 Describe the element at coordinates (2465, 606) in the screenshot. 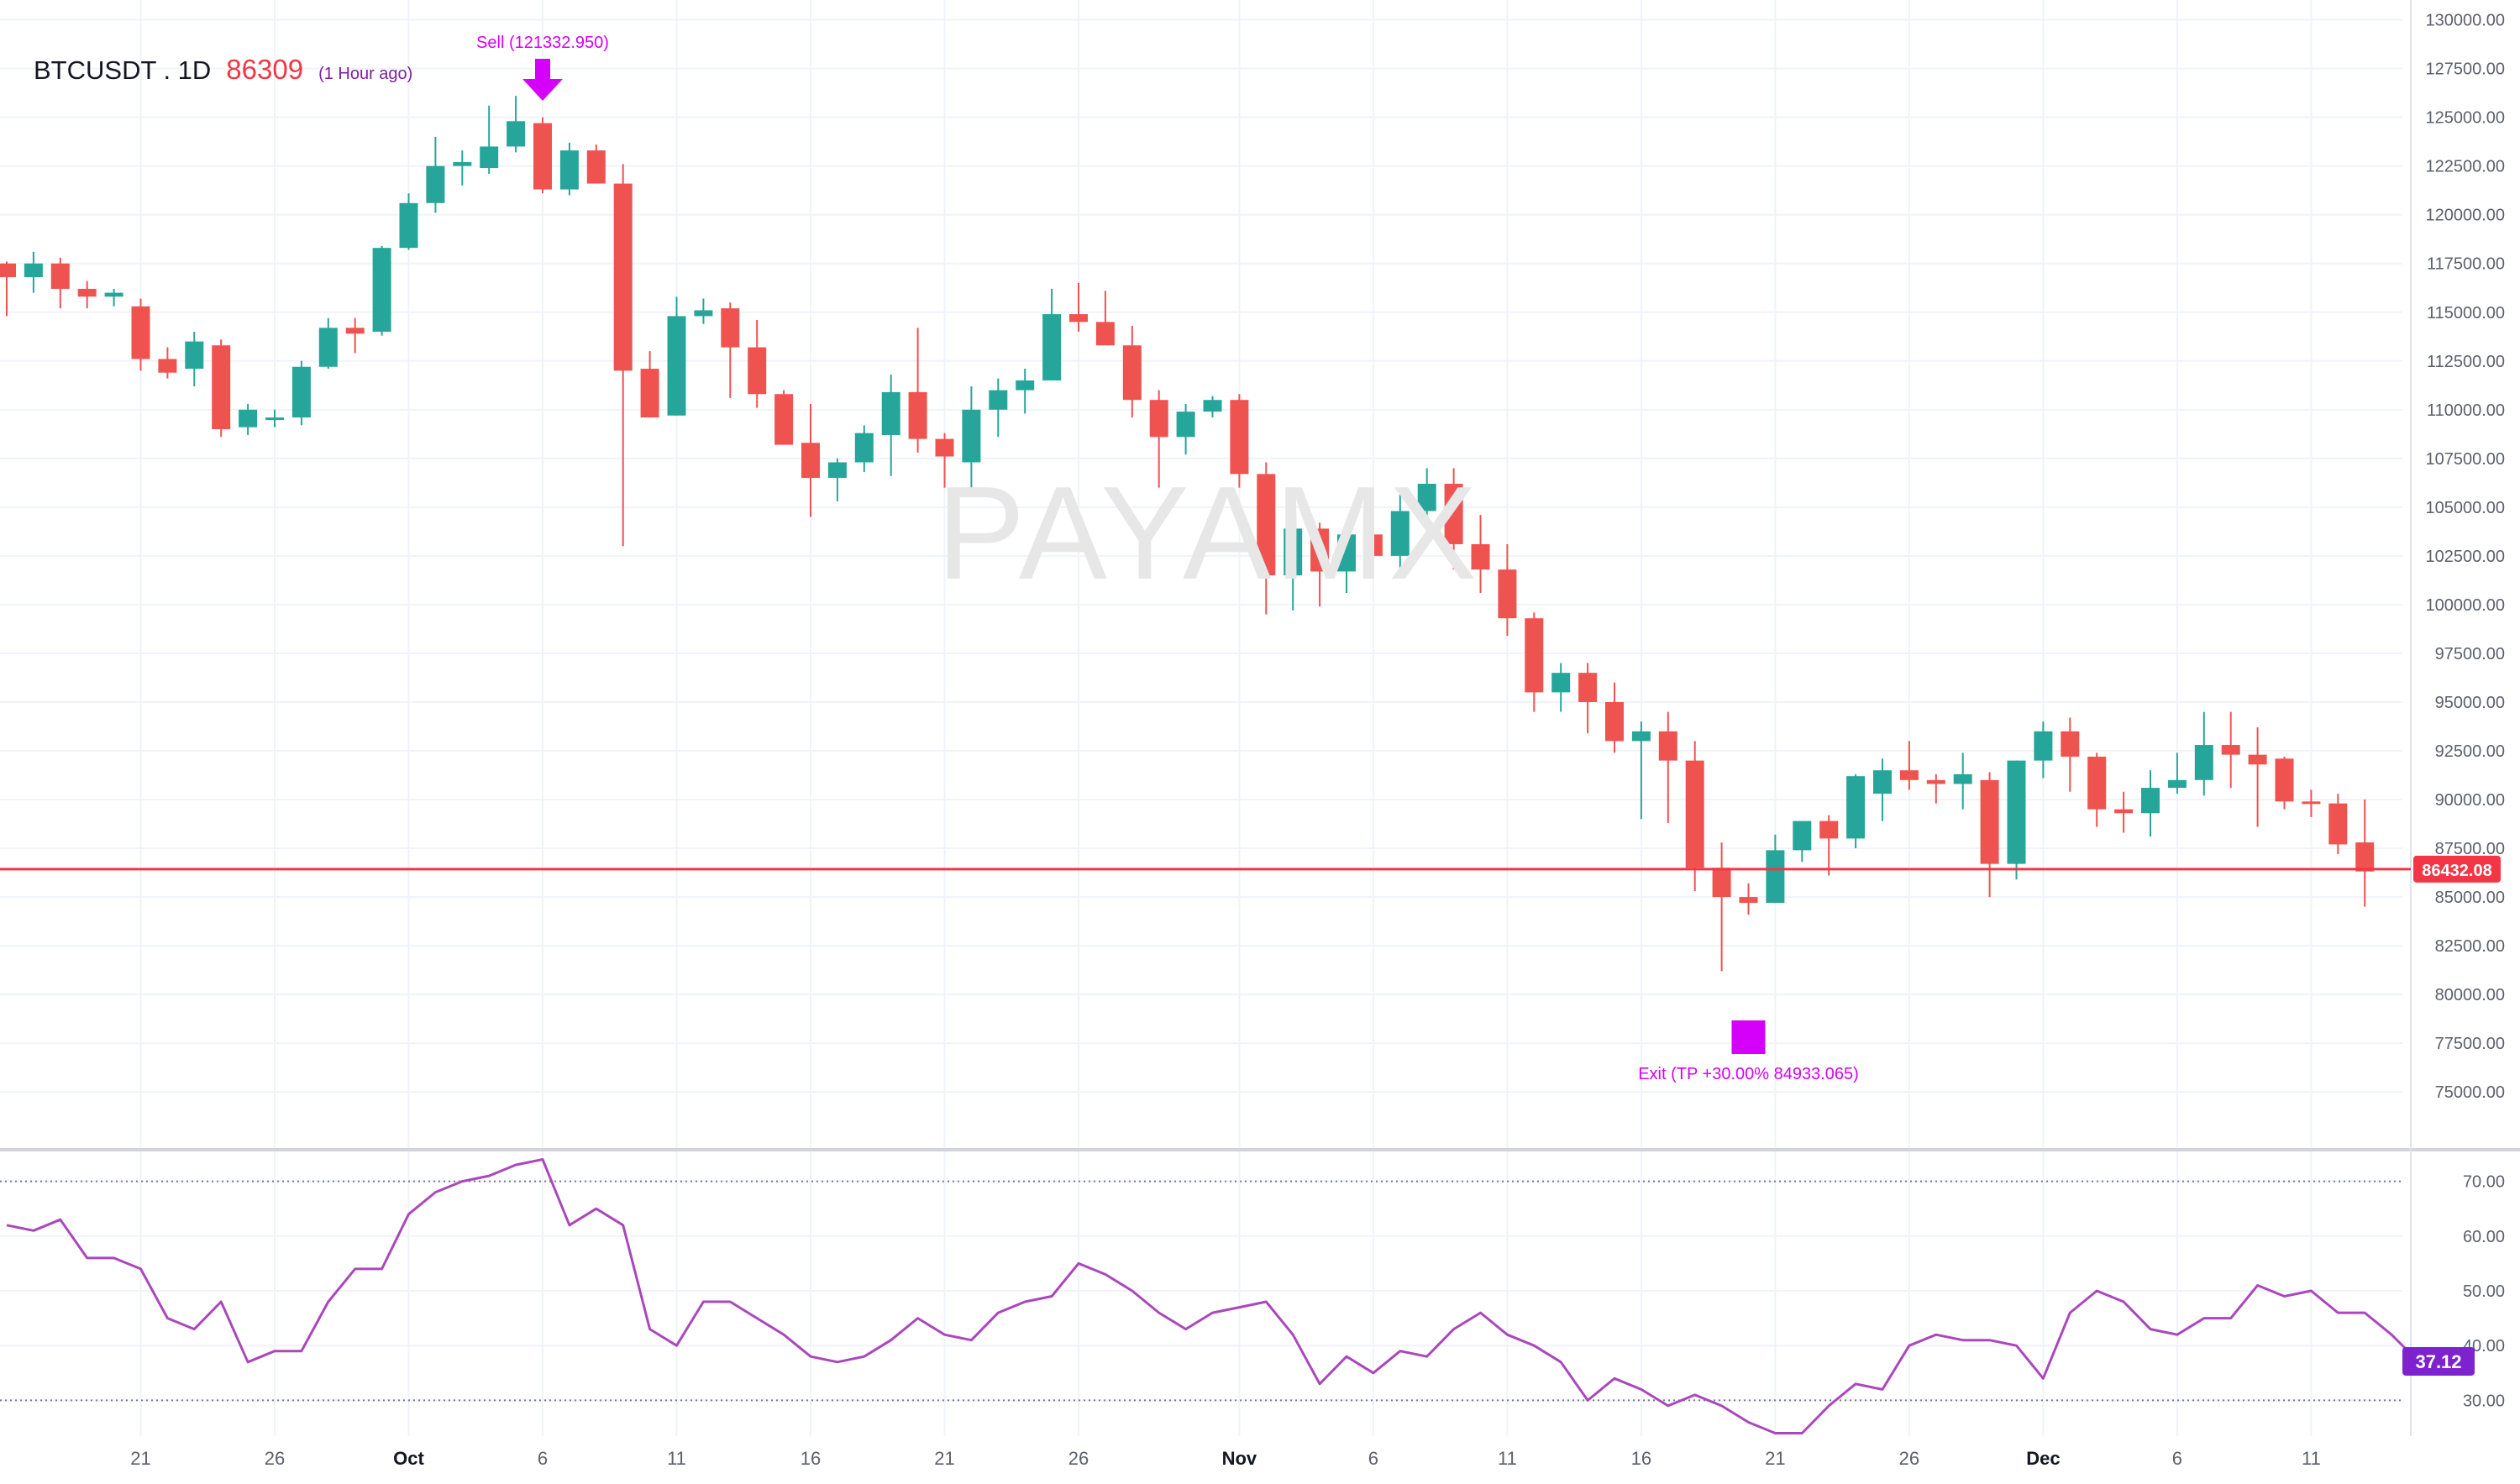

I see `price-tick-label: 100000.00` at that location.